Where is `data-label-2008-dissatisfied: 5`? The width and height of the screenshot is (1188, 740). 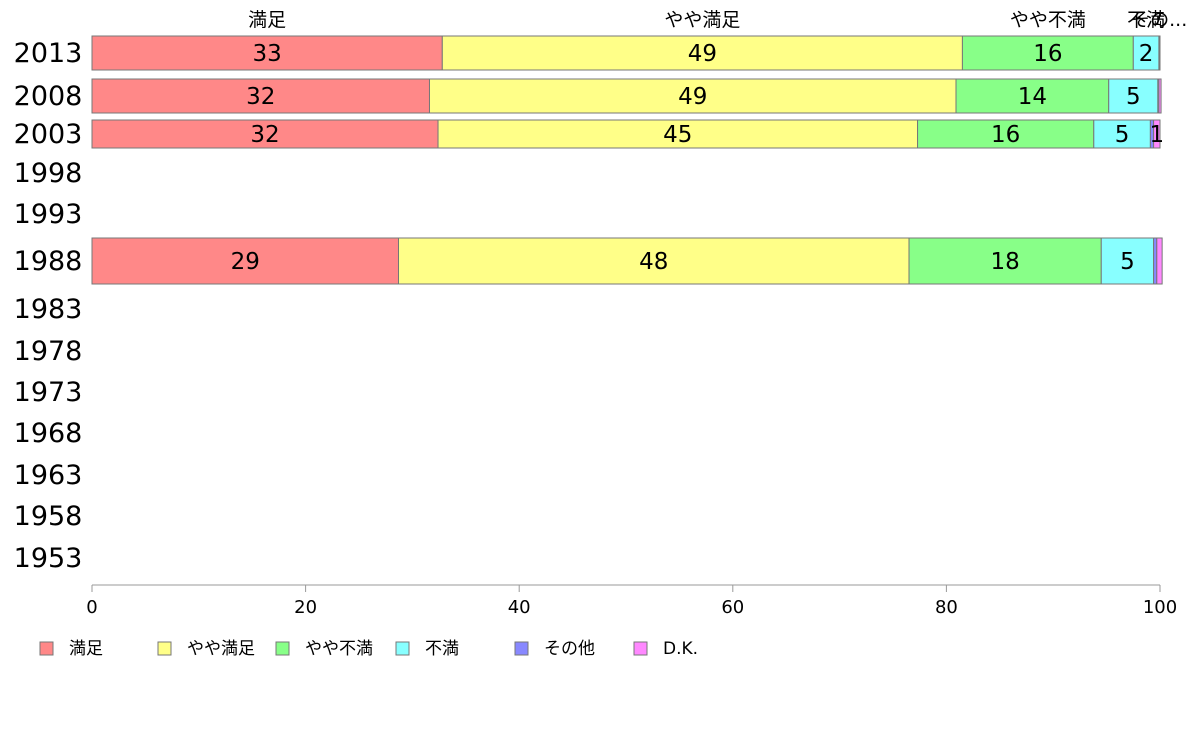
data-label-2008-dissatisfied: 5 is located at coordinates (1133, 97).